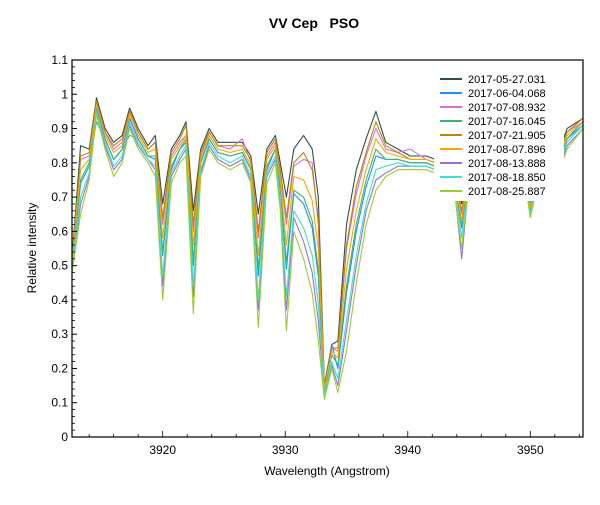 The height and width of the screenshot is (505, 600). Describe the element at coordinates (59, 129) in the screenshot. I see `y-tick-label: 0.9` at that location.